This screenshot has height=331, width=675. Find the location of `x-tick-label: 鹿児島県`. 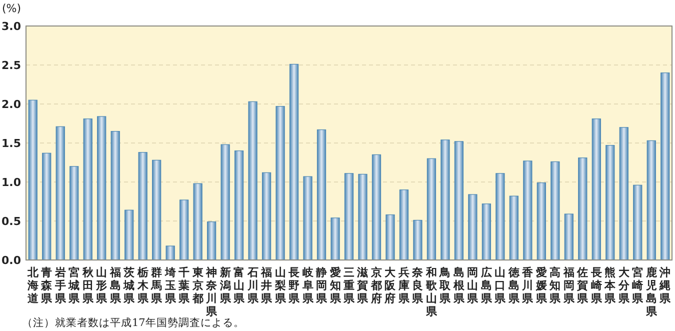

x-tick-label: 鹿児島県 is located at coordinates (651, 292).